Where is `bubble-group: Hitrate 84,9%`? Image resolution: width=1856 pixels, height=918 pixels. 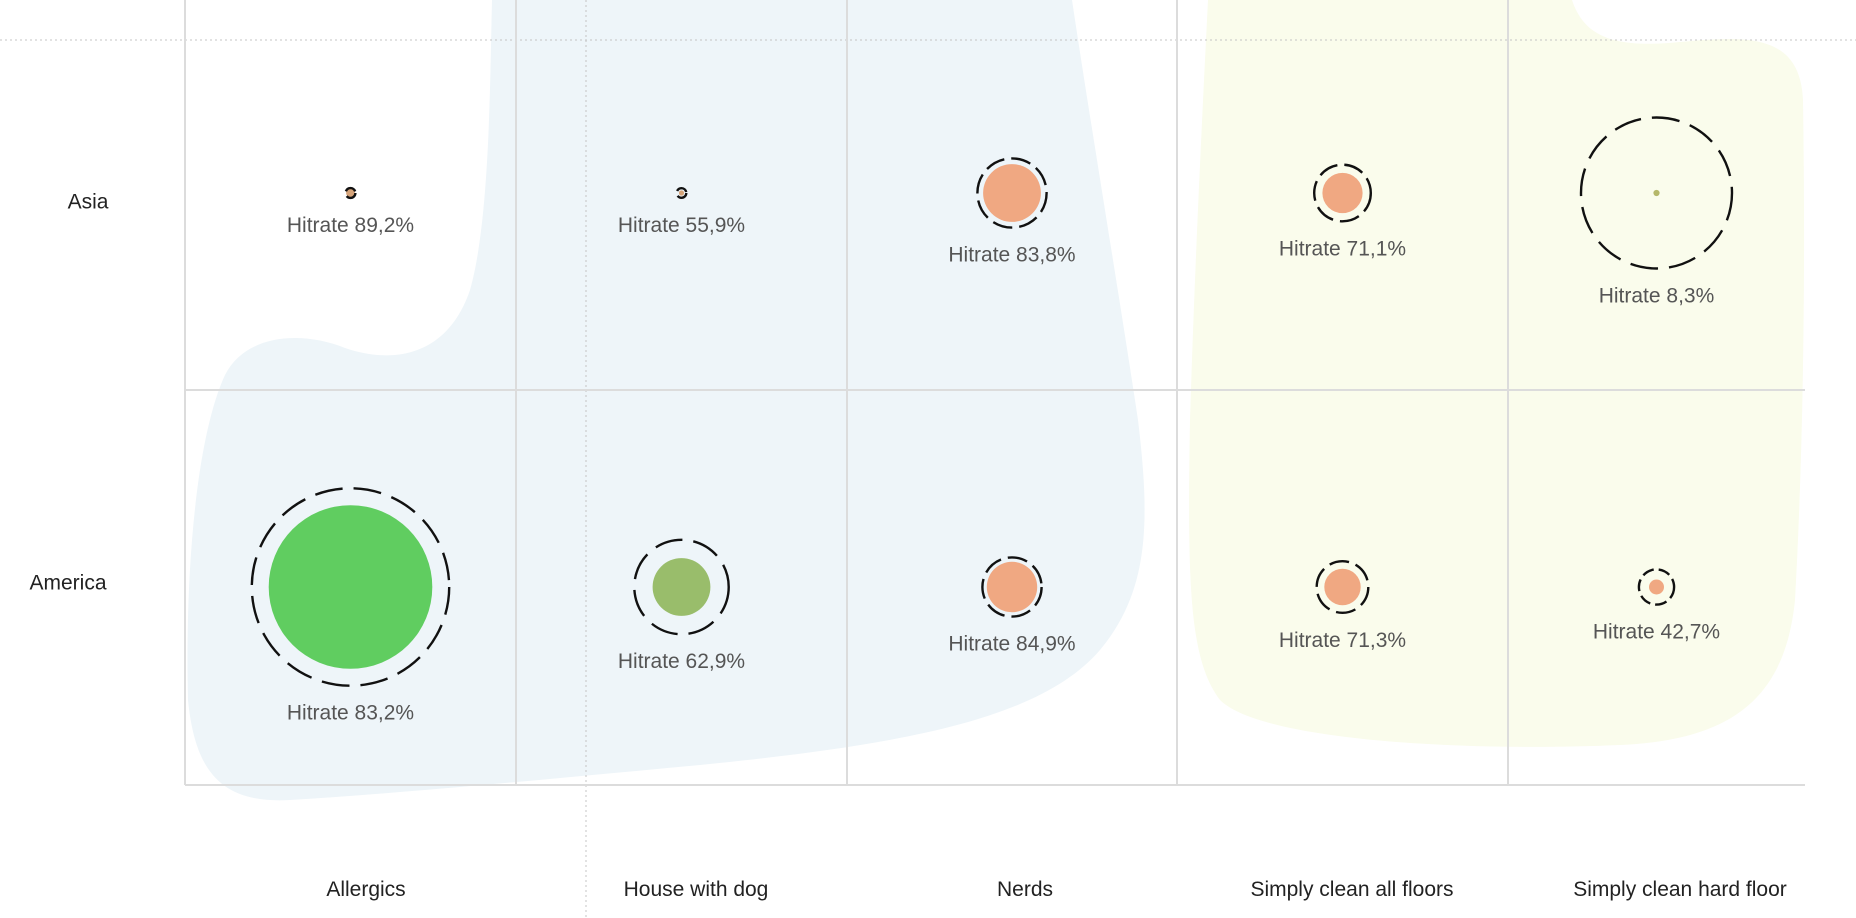 bubble-group: Hitrate 84,9% is located at coordinates (1012, 606).